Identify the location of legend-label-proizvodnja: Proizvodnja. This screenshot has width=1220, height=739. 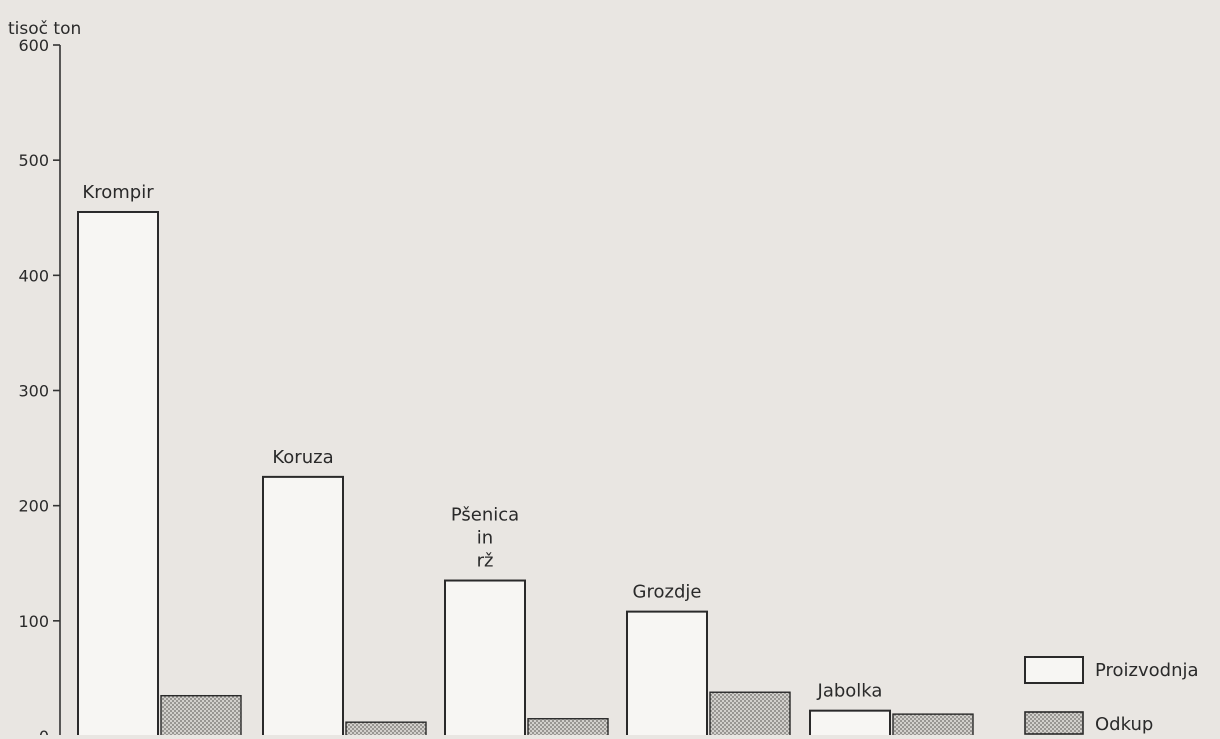
(1147, 670).